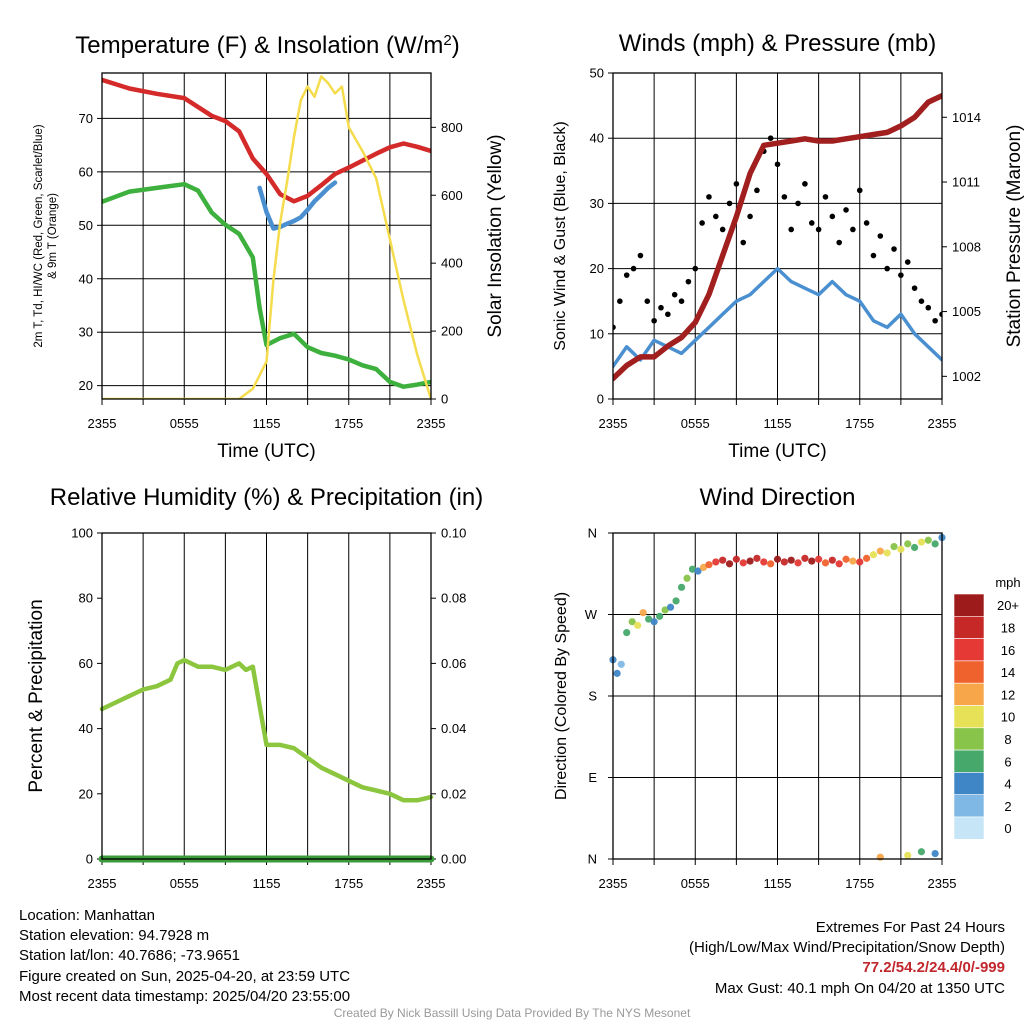  Describe the element at coordinates (86, 663) in the screenshot. I see `y-tick-label: 60` at that location.